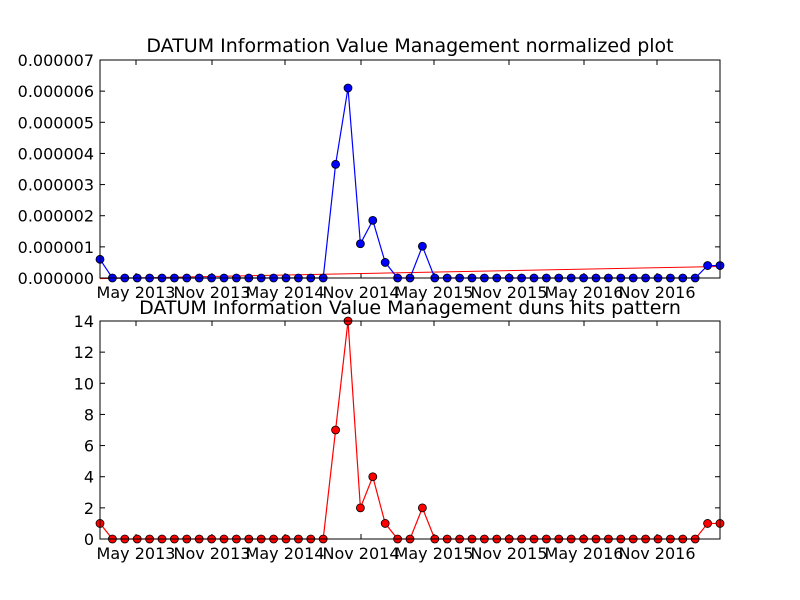 The height and width of the screenshot is (600, 800). What do you see at coordinates (56, 247) in the screenshot?
I see `y-tick-label: 0.000001` at bounding box center [56, 247].